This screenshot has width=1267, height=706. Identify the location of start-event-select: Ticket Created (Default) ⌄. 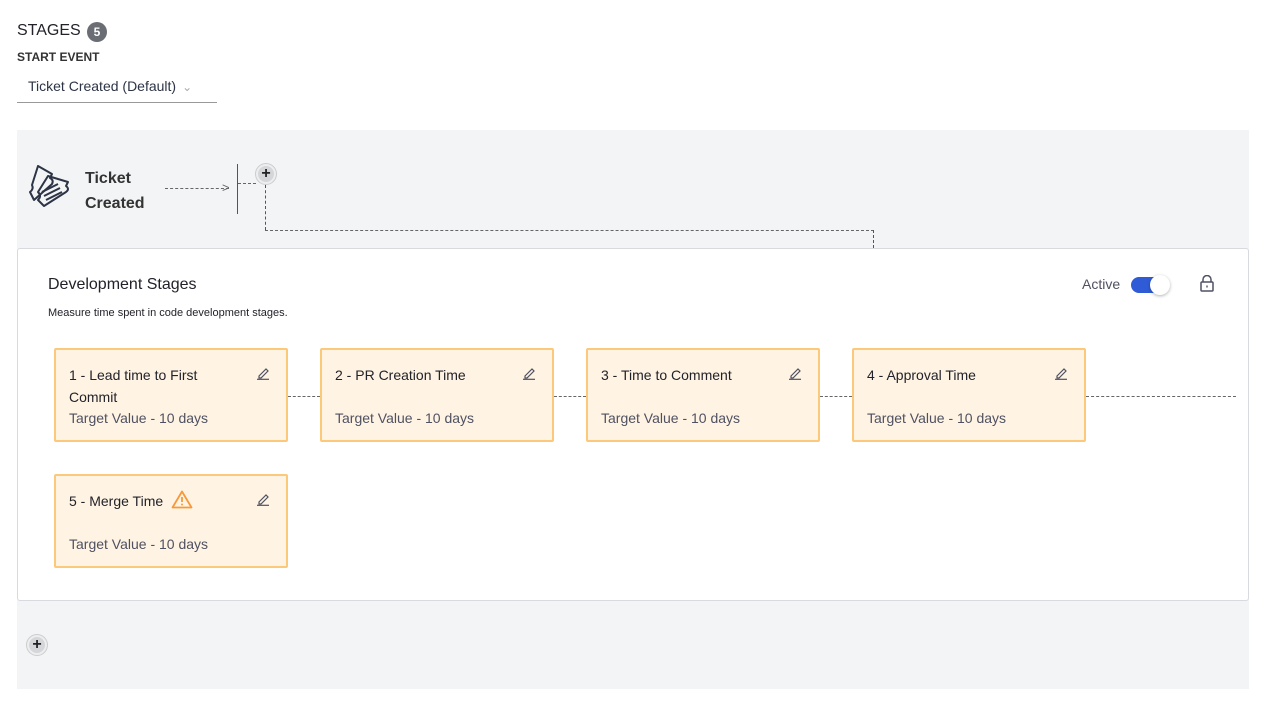
(117, 87).